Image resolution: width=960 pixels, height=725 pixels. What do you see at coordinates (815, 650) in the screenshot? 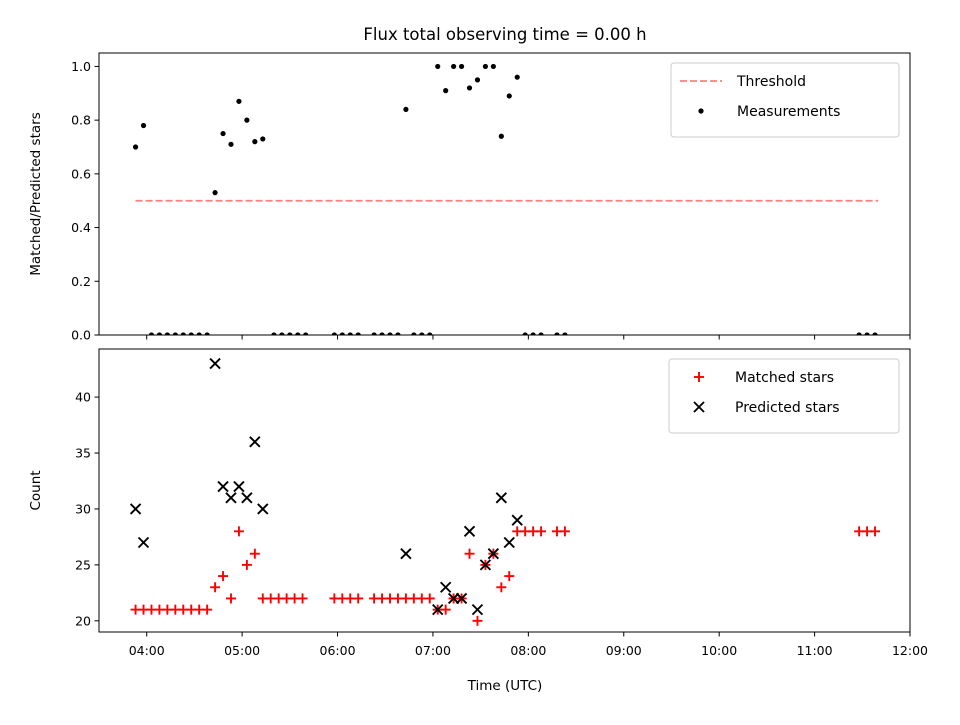
I see `x-tick-label: 11:00` at bounding box center [815, 650].